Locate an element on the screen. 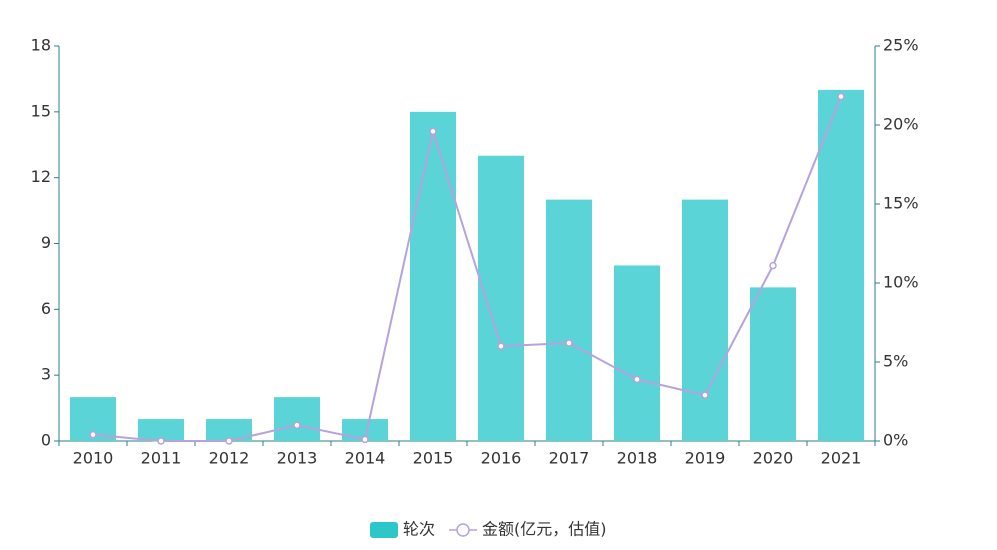  y-tick-label: 15 is located at coordinates (41, 110).